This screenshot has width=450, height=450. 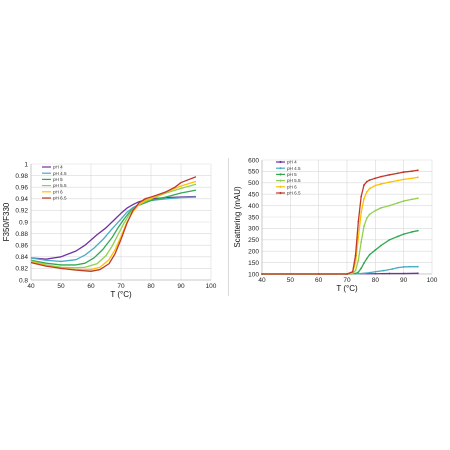 I want to click on chart0-ytick-label: 0.8, so click(x=23, y=280).